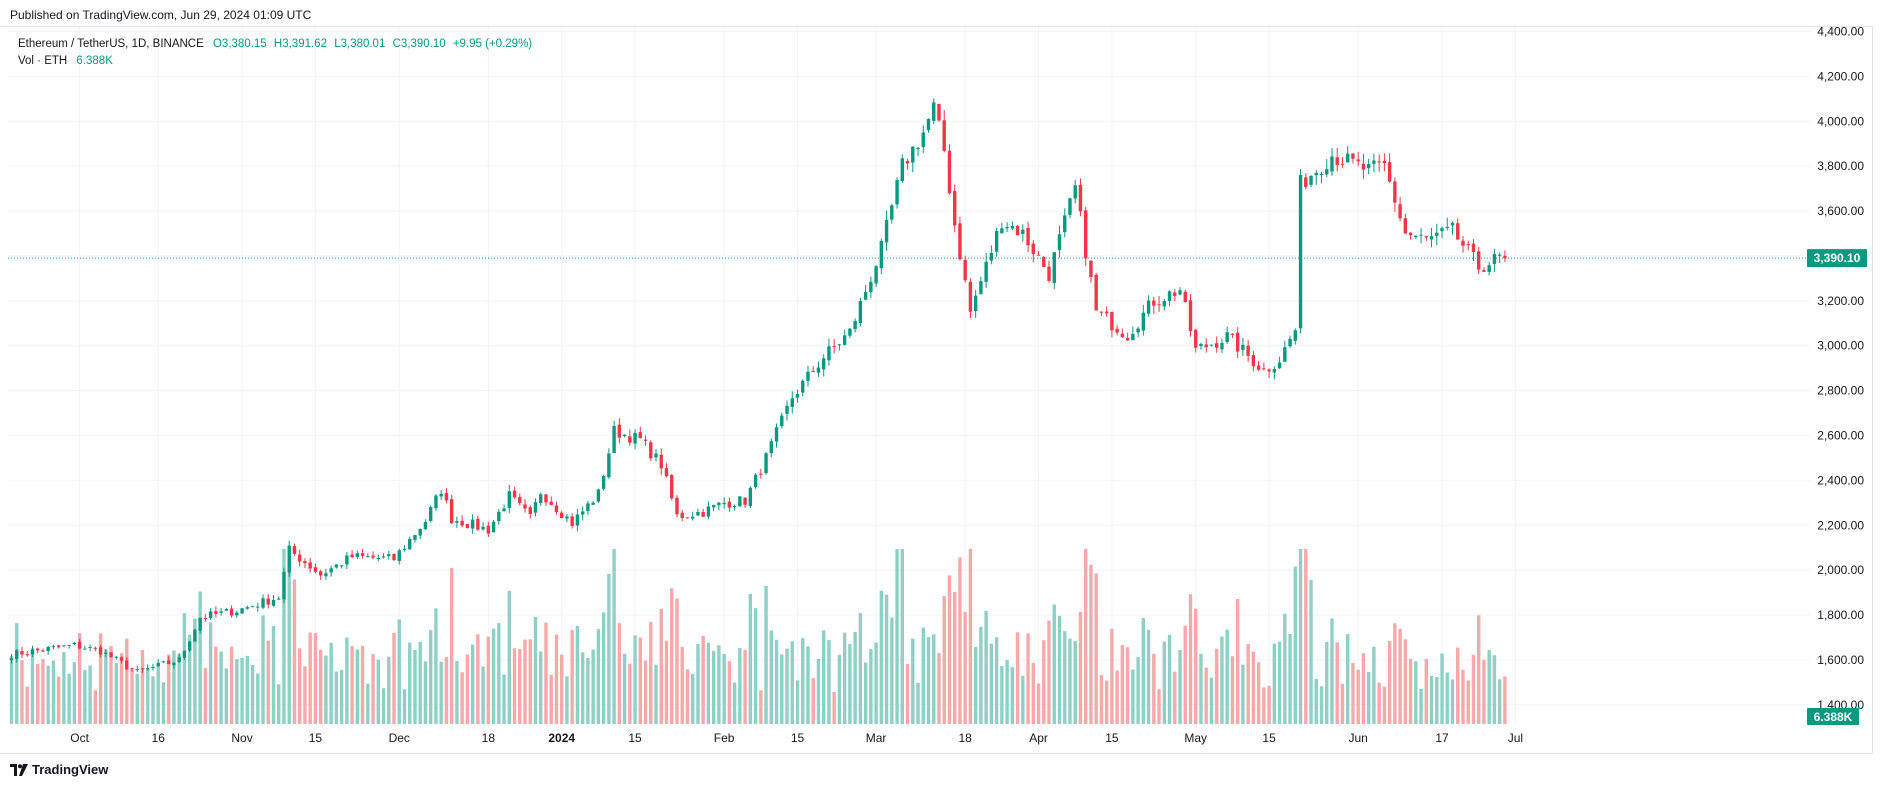 Image resolution: width=1883 pixels, height=788 pixels. I want to click on time-tick-label: 18, so click(489, 738).